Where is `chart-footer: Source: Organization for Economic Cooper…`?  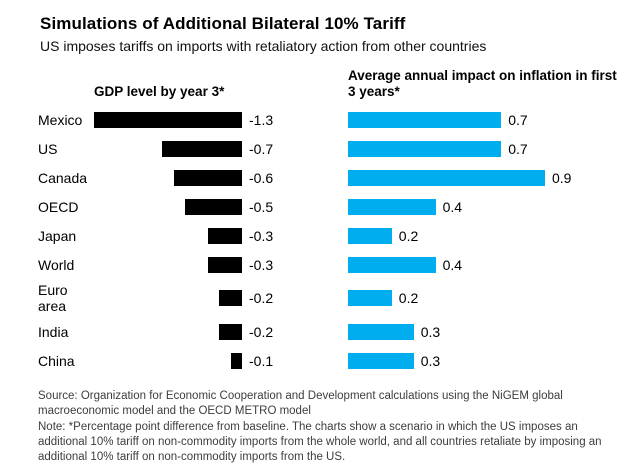 chart-footer: Source: Organization for Economic Cooper… is located at coordinates (331, 427).